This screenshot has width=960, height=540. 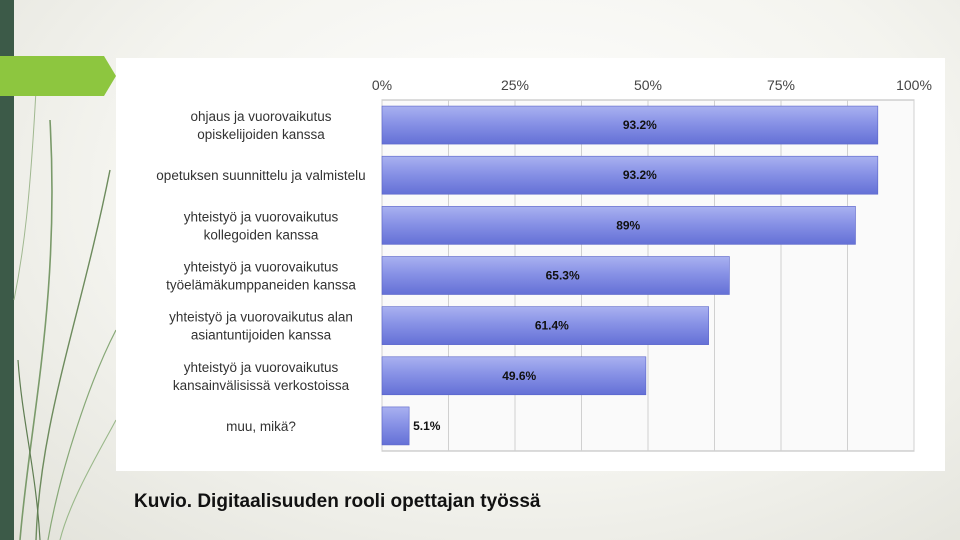 I want to click on green-arrow-accent, so click(x=58, y=76).